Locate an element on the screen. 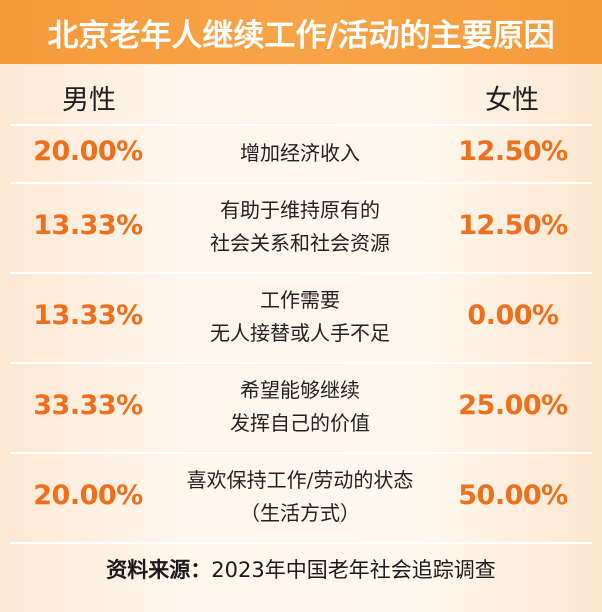  reason-label: 增加经济收入 is located at coordinates (300, 153).